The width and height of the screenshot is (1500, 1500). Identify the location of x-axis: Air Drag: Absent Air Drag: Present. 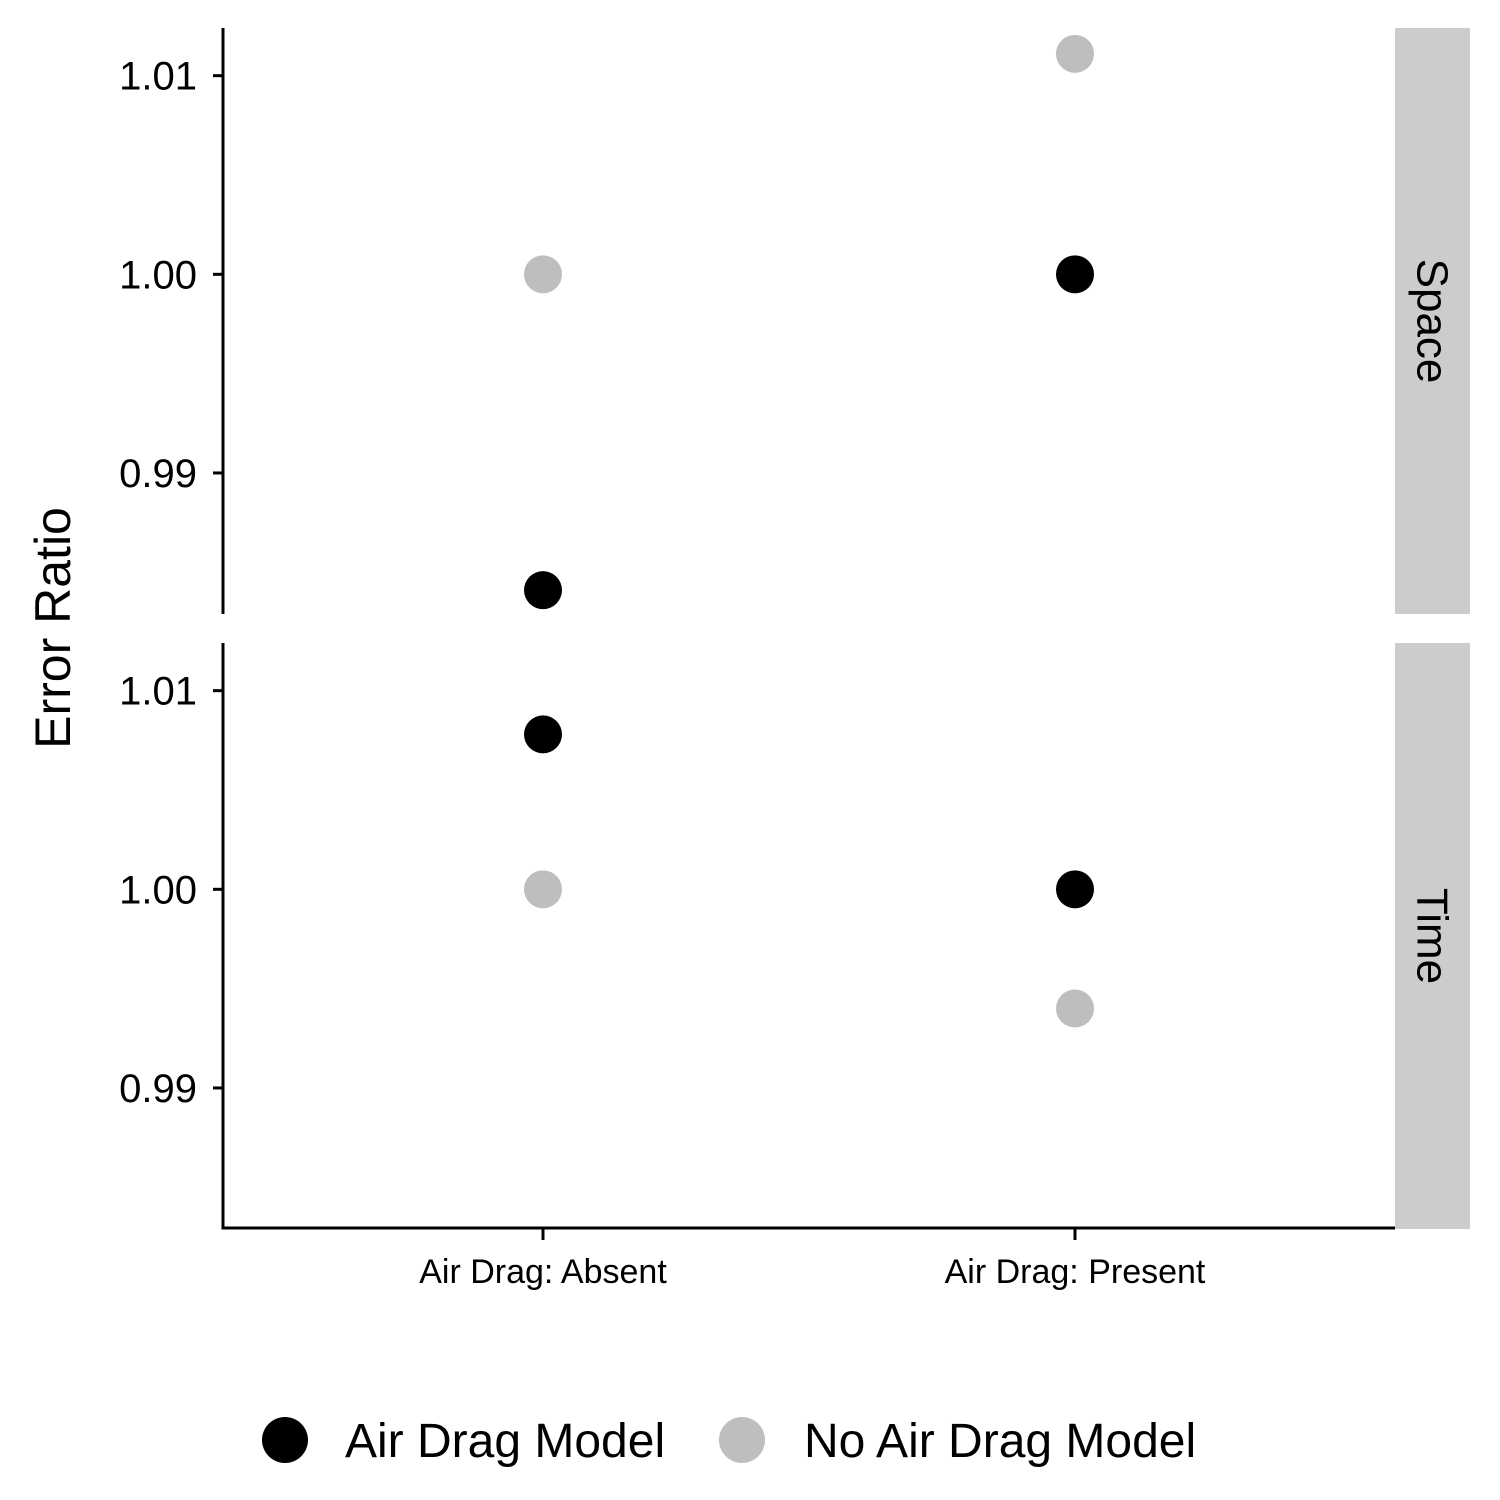
(808, 1258).